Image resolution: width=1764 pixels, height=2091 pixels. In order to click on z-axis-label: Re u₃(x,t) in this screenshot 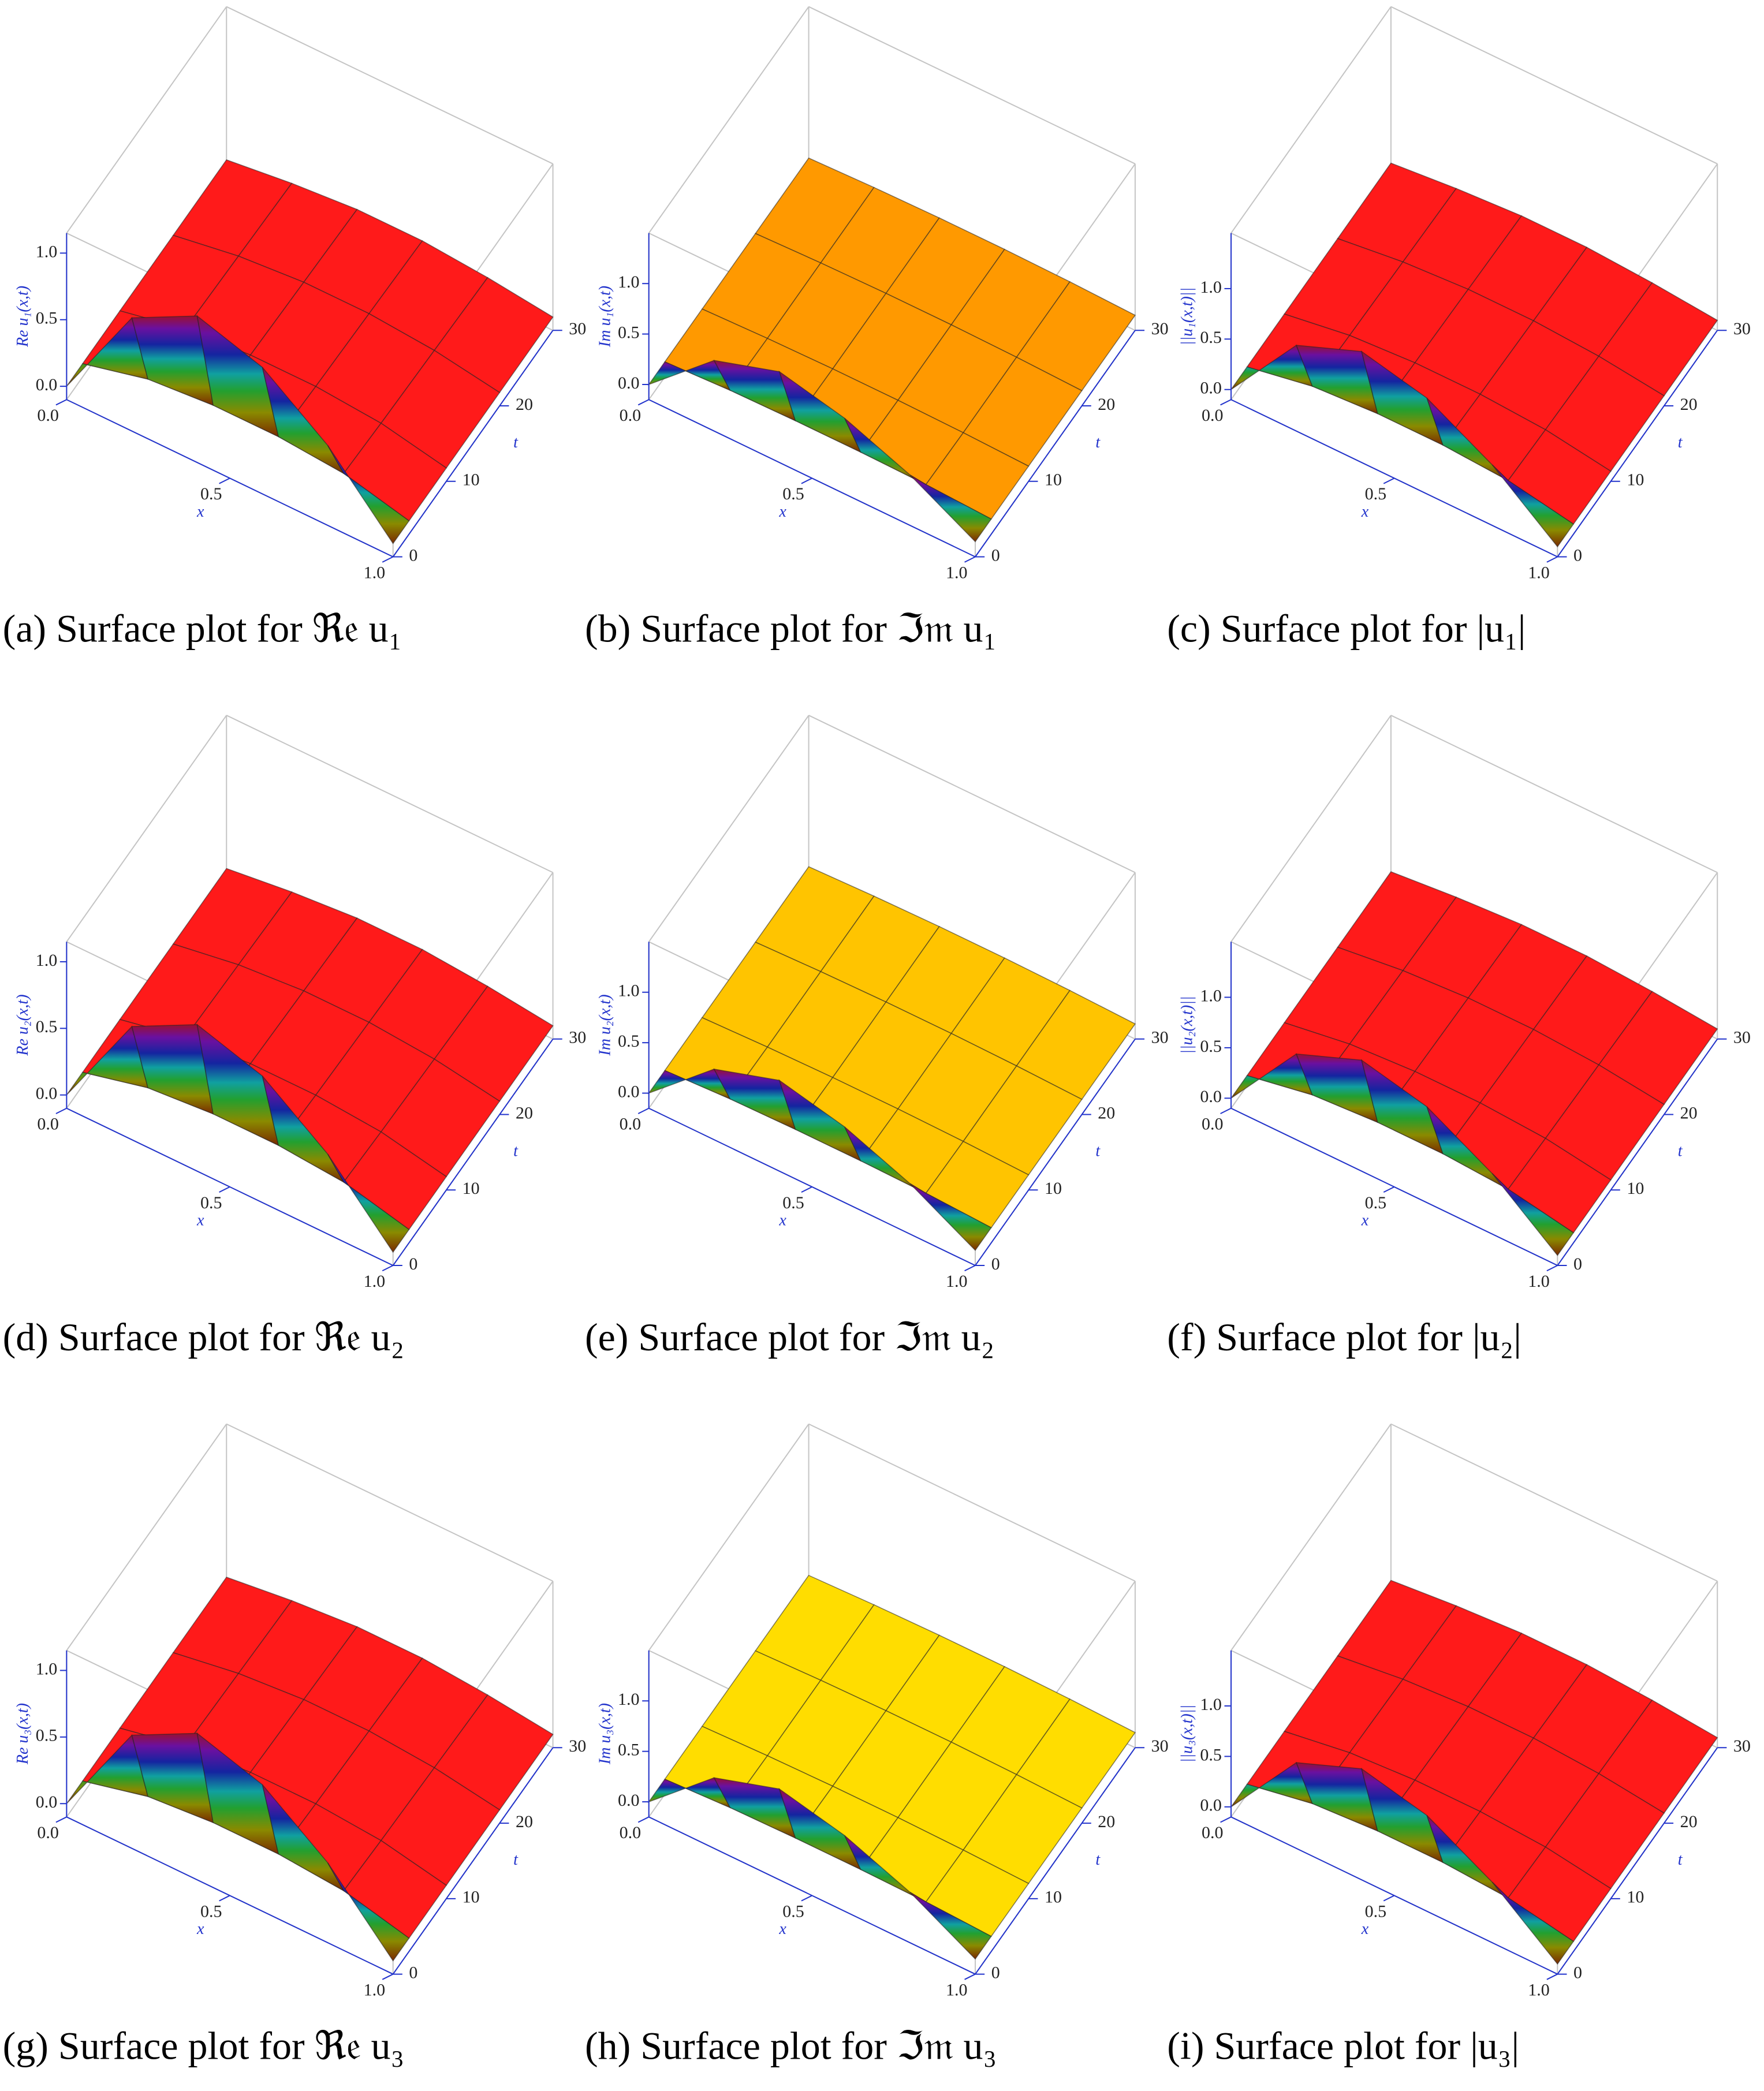, I will do `click(23, 1734)`.